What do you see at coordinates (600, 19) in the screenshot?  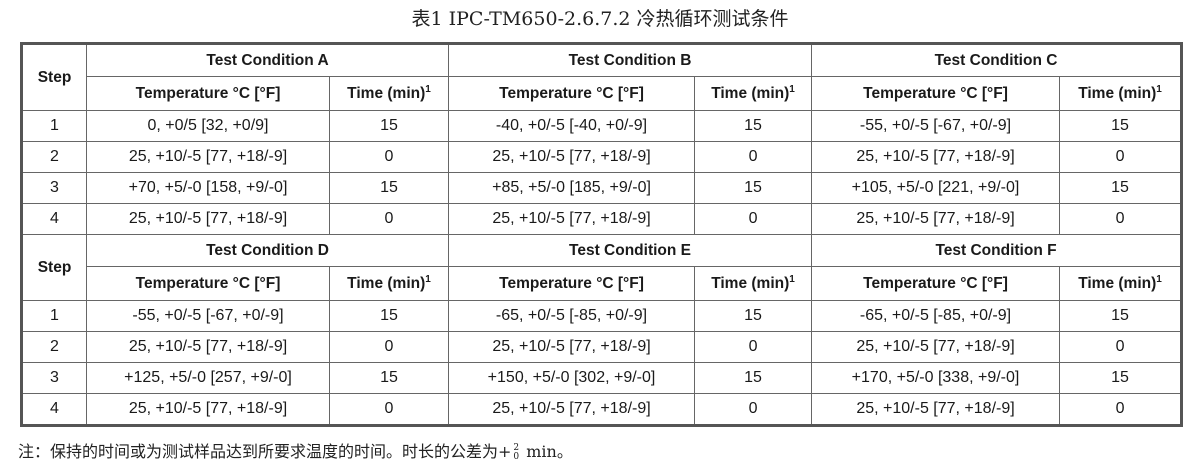 I see `table-title: 表1 IPC-TM650-2.6.7.2 冷热循环测试条件` at bounding box center [600, 19].